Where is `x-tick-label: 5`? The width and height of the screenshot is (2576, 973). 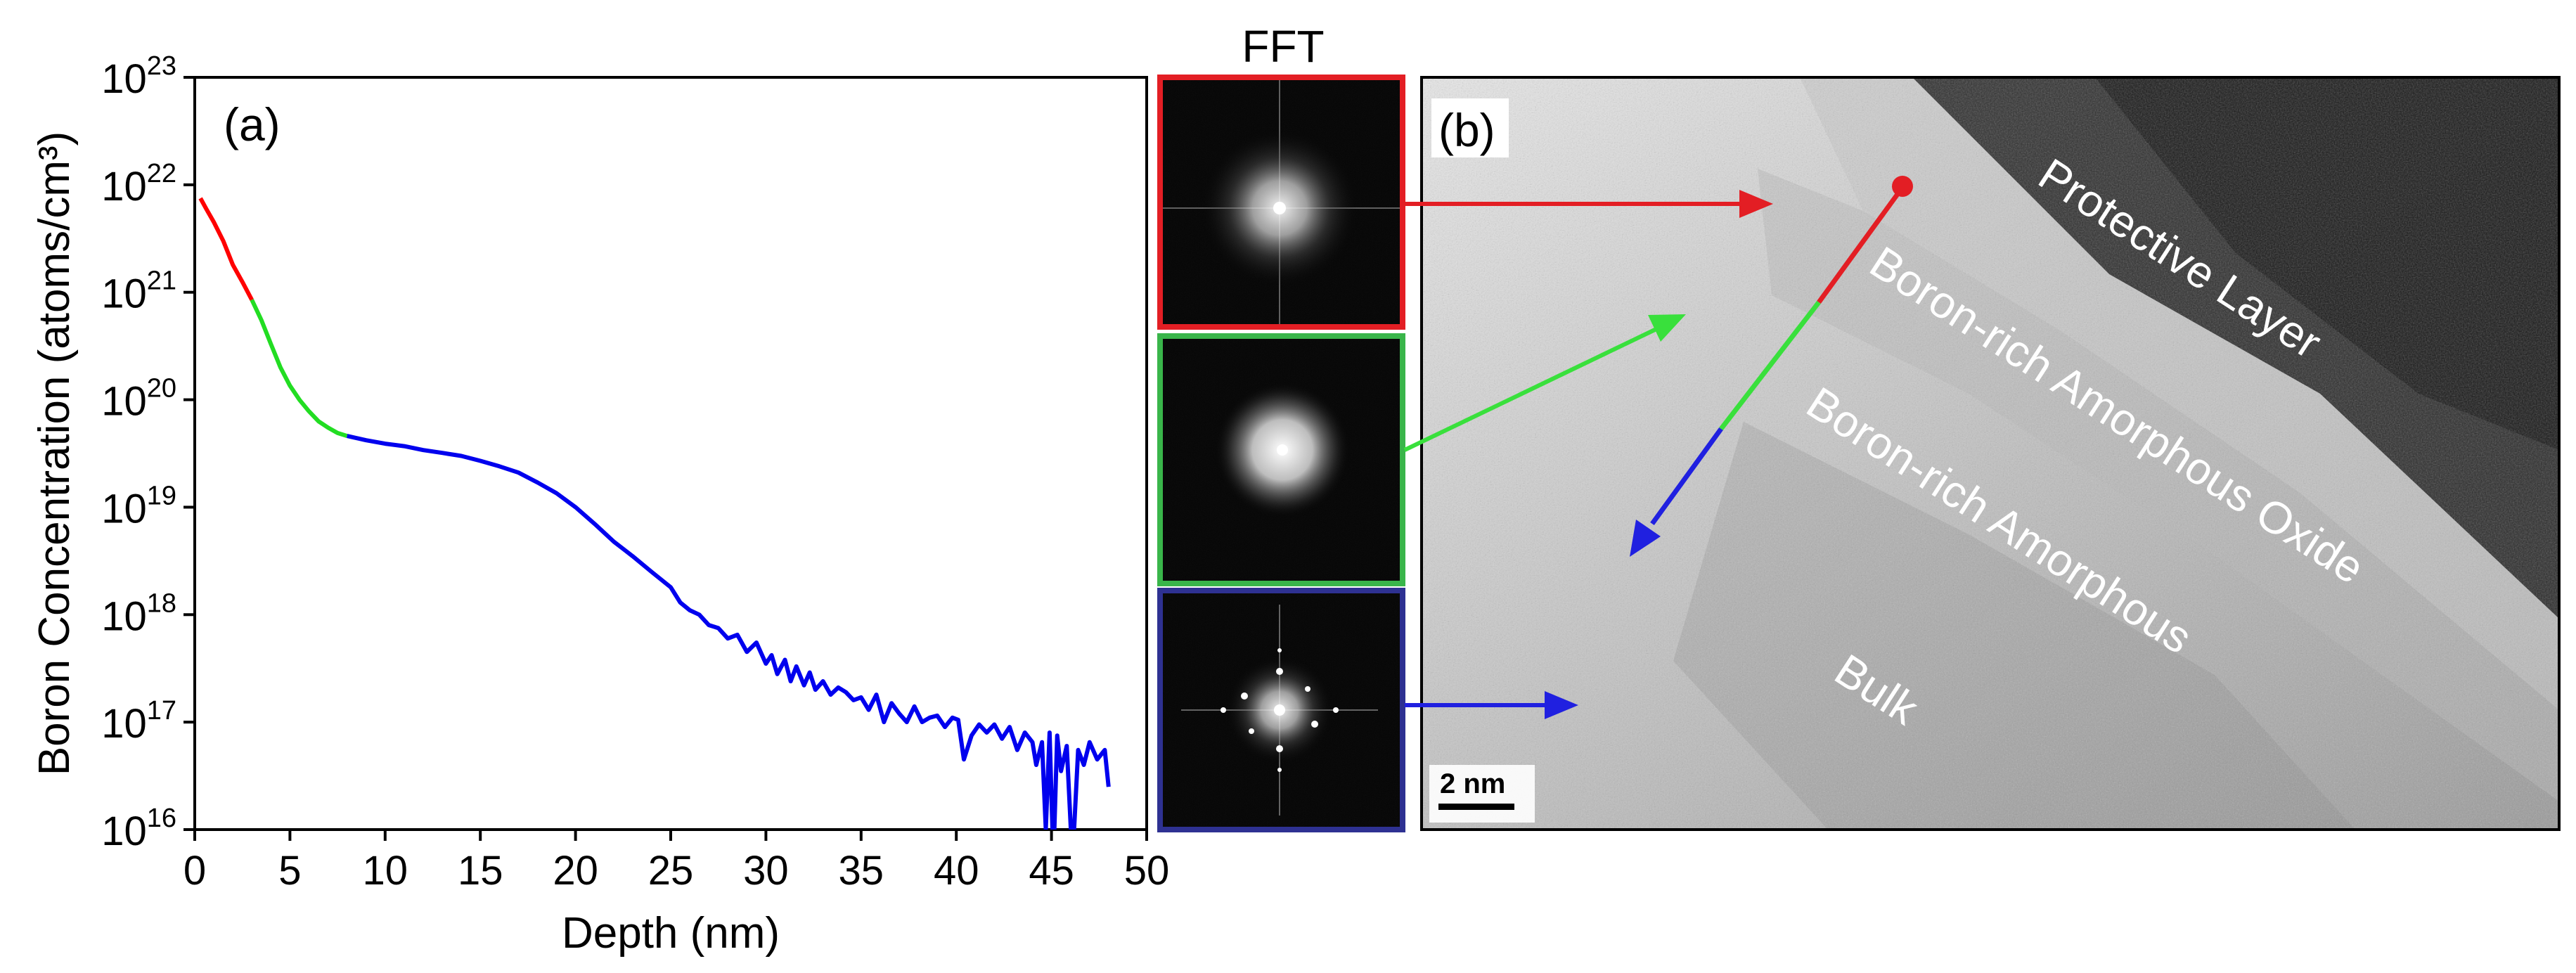 x-tick-label: 5 is located at coordinates (289, 871).